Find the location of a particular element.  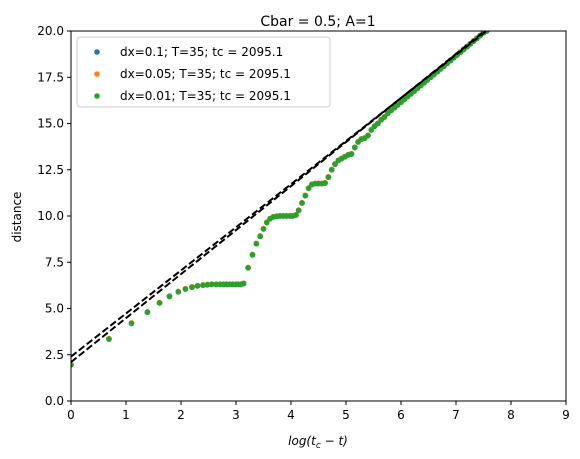

legend-label: dx=0.05; T=35; tc = 2095.1 is located at coordinates (205, 74).